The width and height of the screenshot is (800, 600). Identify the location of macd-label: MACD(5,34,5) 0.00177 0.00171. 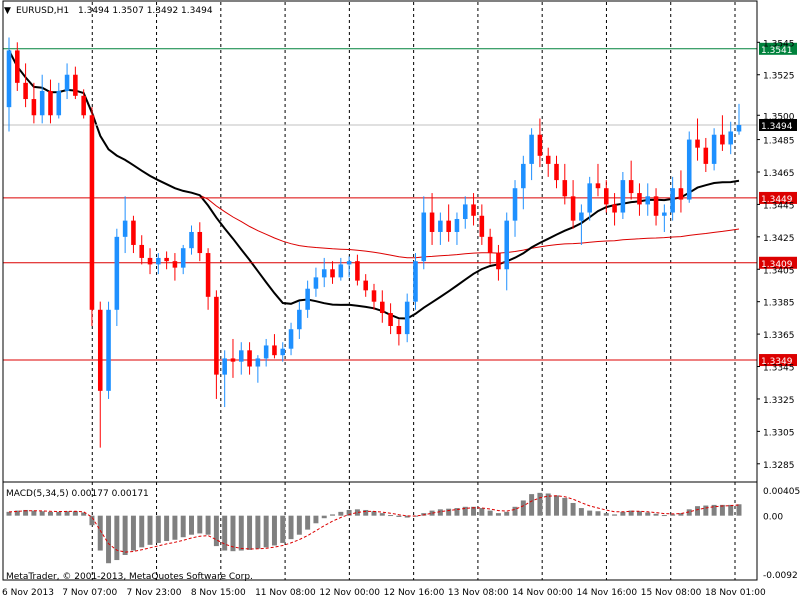
(77, 494).